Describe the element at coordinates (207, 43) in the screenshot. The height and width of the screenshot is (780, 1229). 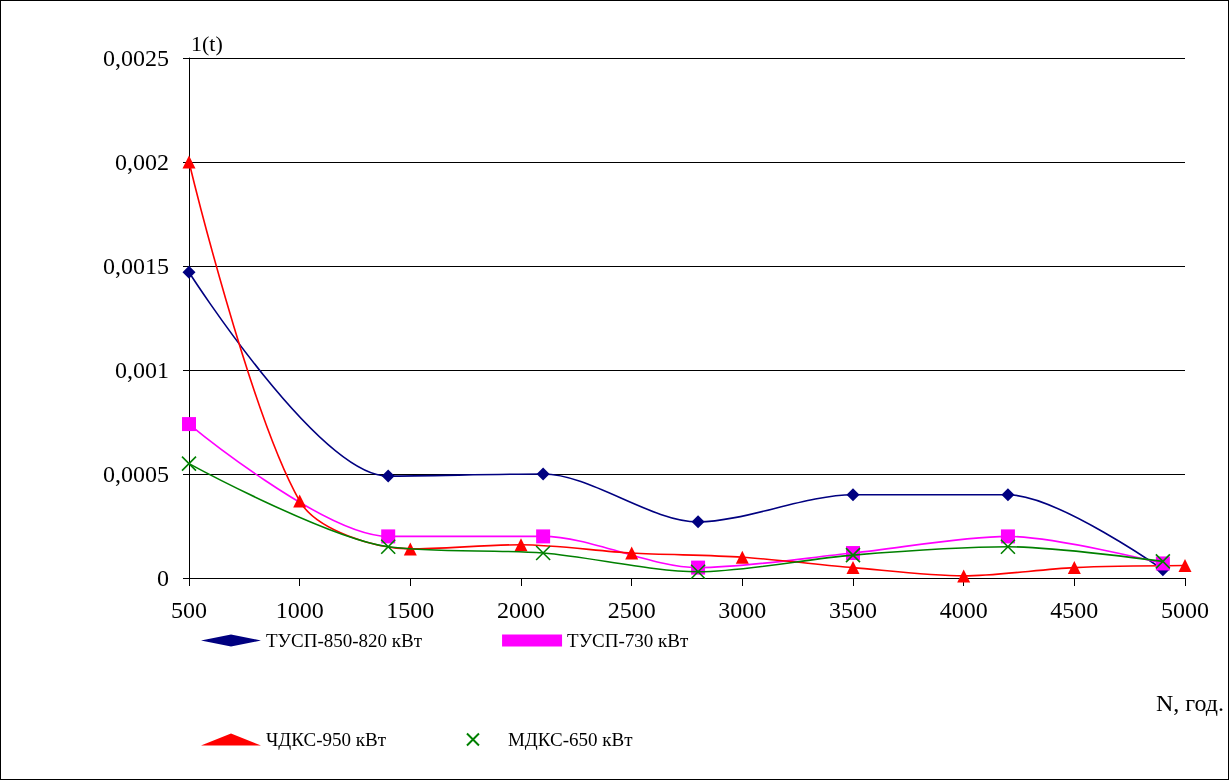
I see `y-axis-title: 1(t)` at that location.